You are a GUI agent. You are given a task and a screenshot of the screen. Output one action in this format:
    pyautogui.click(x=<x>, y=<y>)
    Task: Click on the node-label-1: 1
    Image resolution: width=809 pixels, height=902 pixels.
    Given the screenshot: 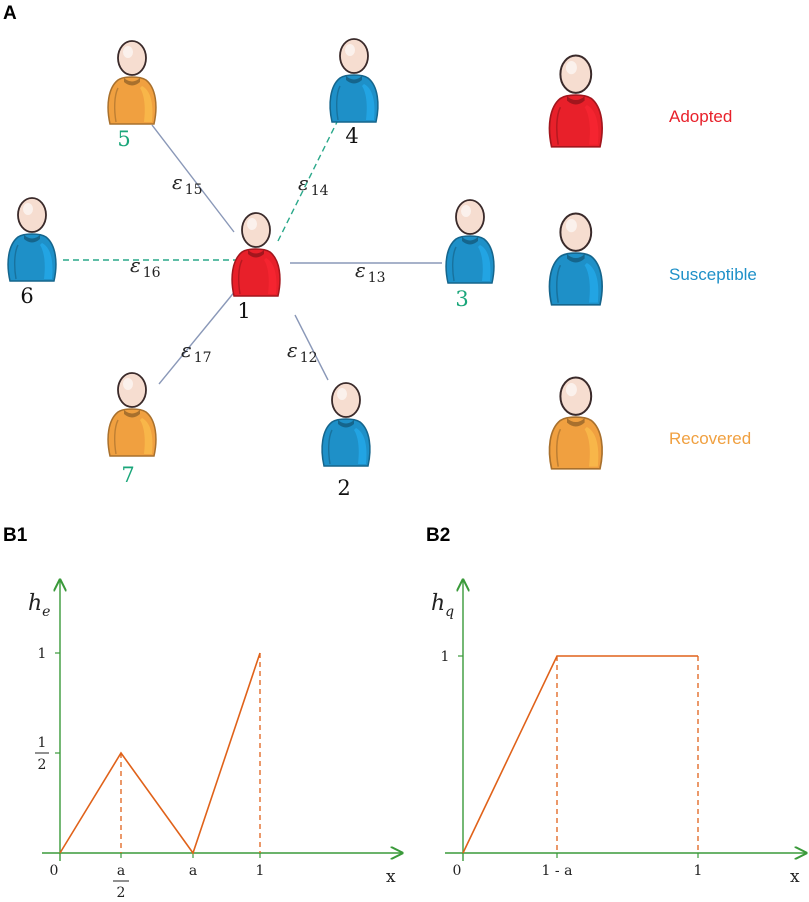 What is the action you would take?
    pyautogui.click(x=243, y=311)
    